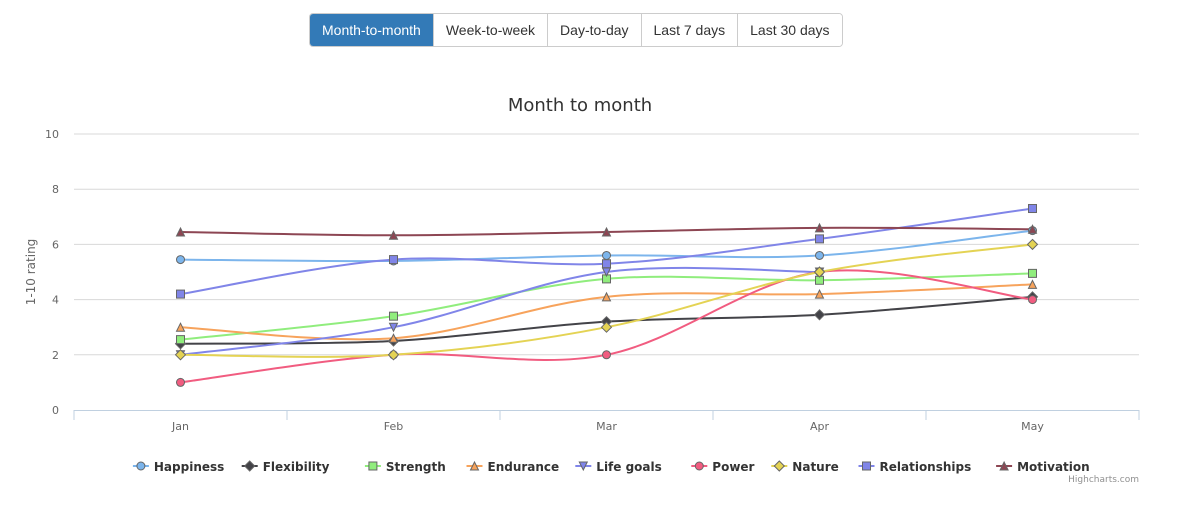 The height and width of the screenshot is (505, 1191). What do you see at coordinates (416, 467) in the screenshot?
I see `legend-label-strength: Strength` at bounding box center [416, 467].